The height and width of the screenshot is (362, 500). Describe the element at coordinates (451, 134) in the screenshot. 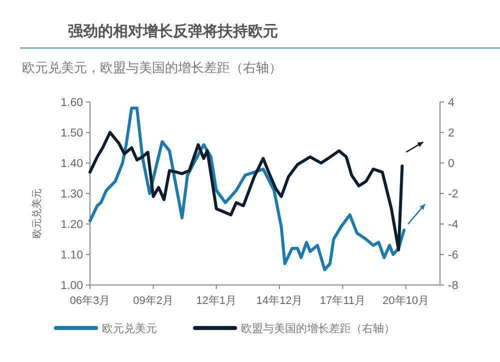

I see `y2-tick-label: 2` at that location.